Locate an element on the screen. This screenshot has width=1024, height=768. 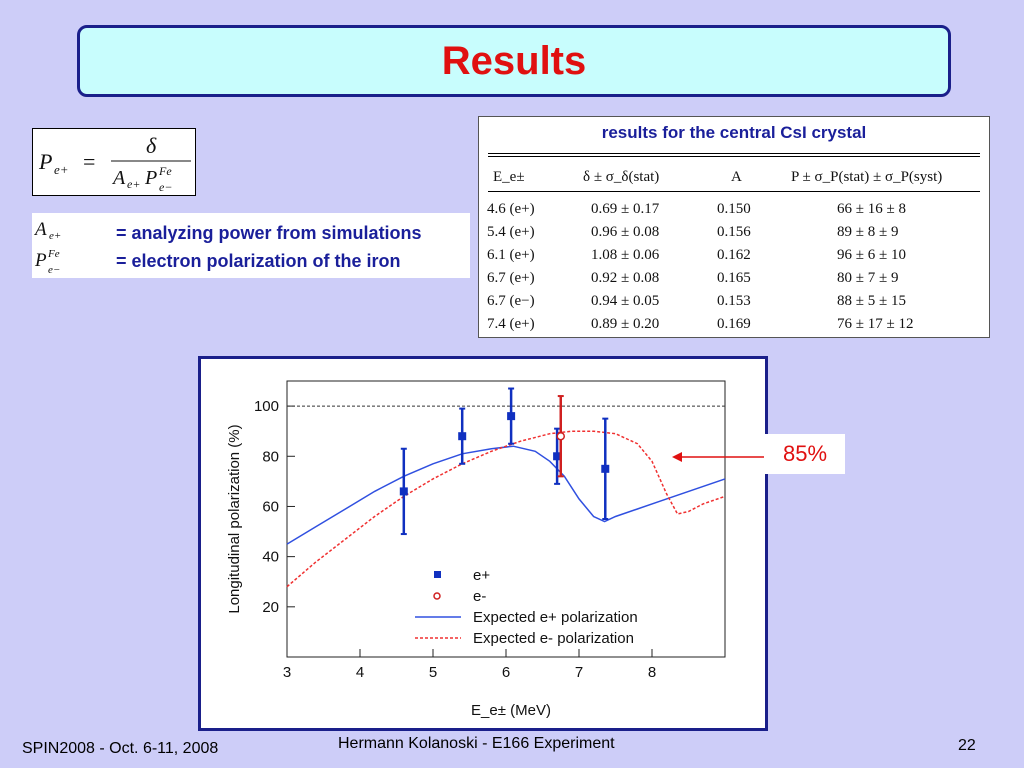
formula-graphic: P e+ = δ A e+ P Fe e− is located at coordinates (114, 163).